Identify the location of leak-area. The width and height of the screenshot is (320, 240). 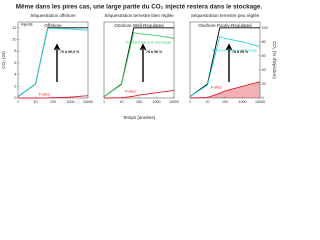
(225, 89).